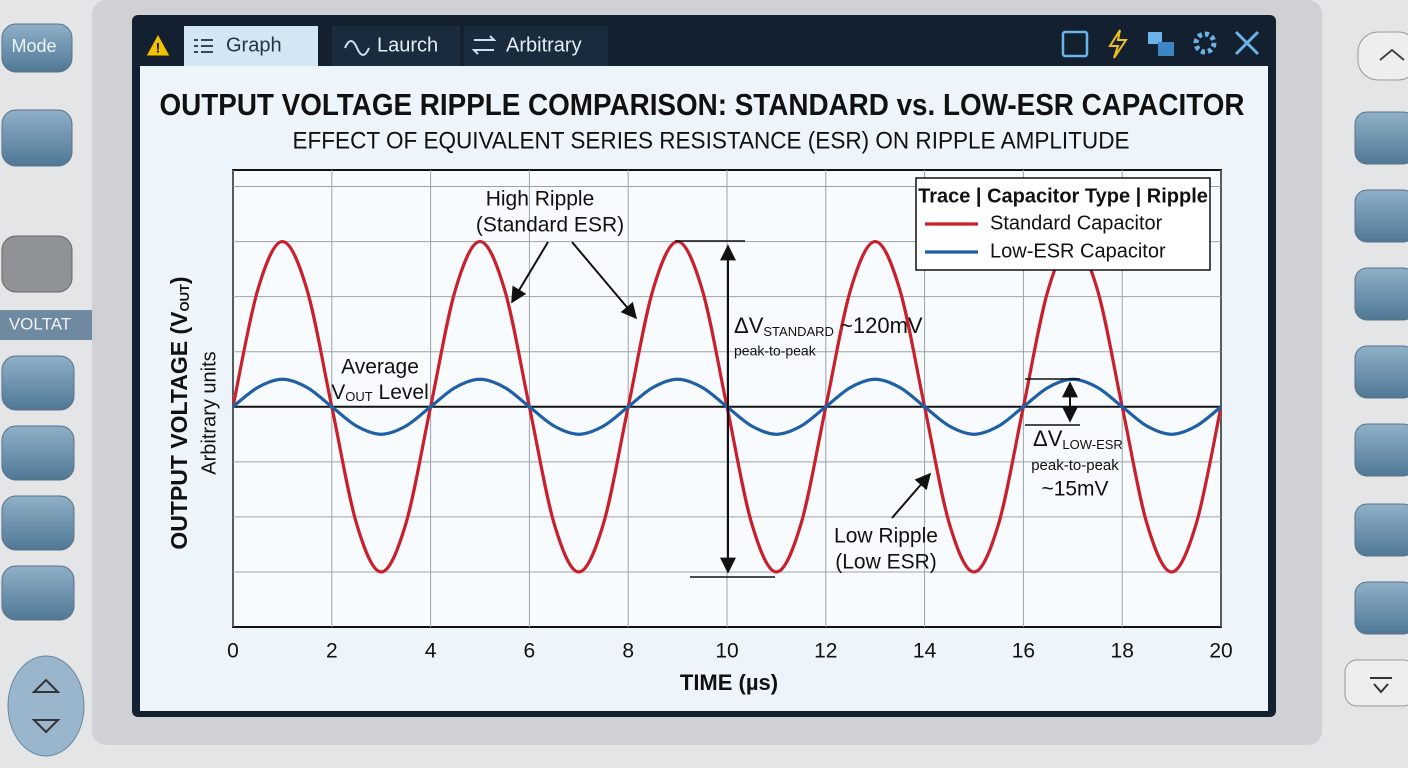 The width and height of the screenshot is (1408, 768). What do you see at coordinates (184, 298) in the screenshot?
I see `y-label-sub: OUT` at bounding box center [184, 298].